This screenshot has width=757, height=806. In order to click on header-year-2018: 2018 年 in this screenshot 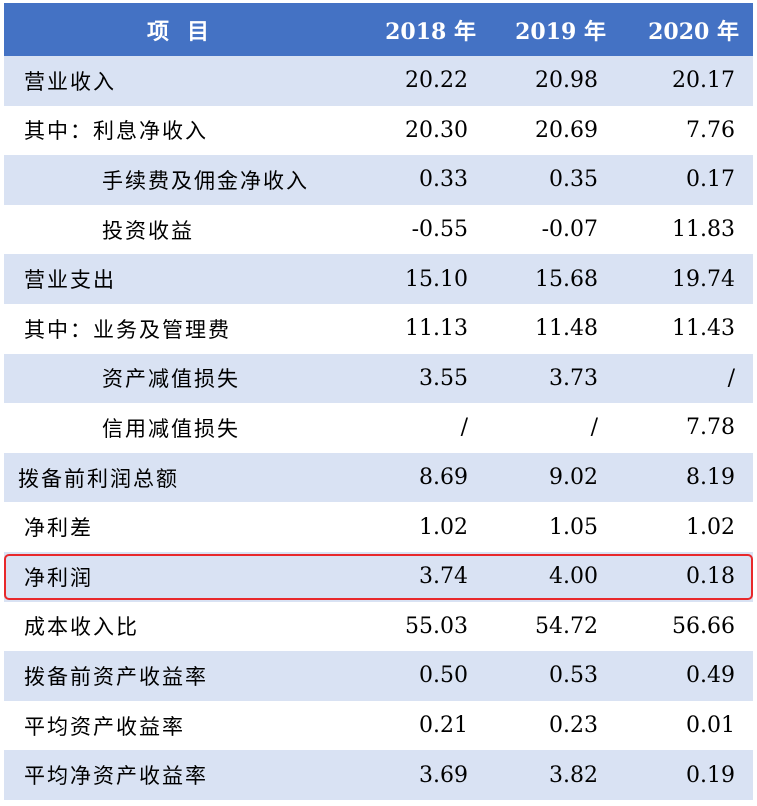, I will do `click(430, 31)`.